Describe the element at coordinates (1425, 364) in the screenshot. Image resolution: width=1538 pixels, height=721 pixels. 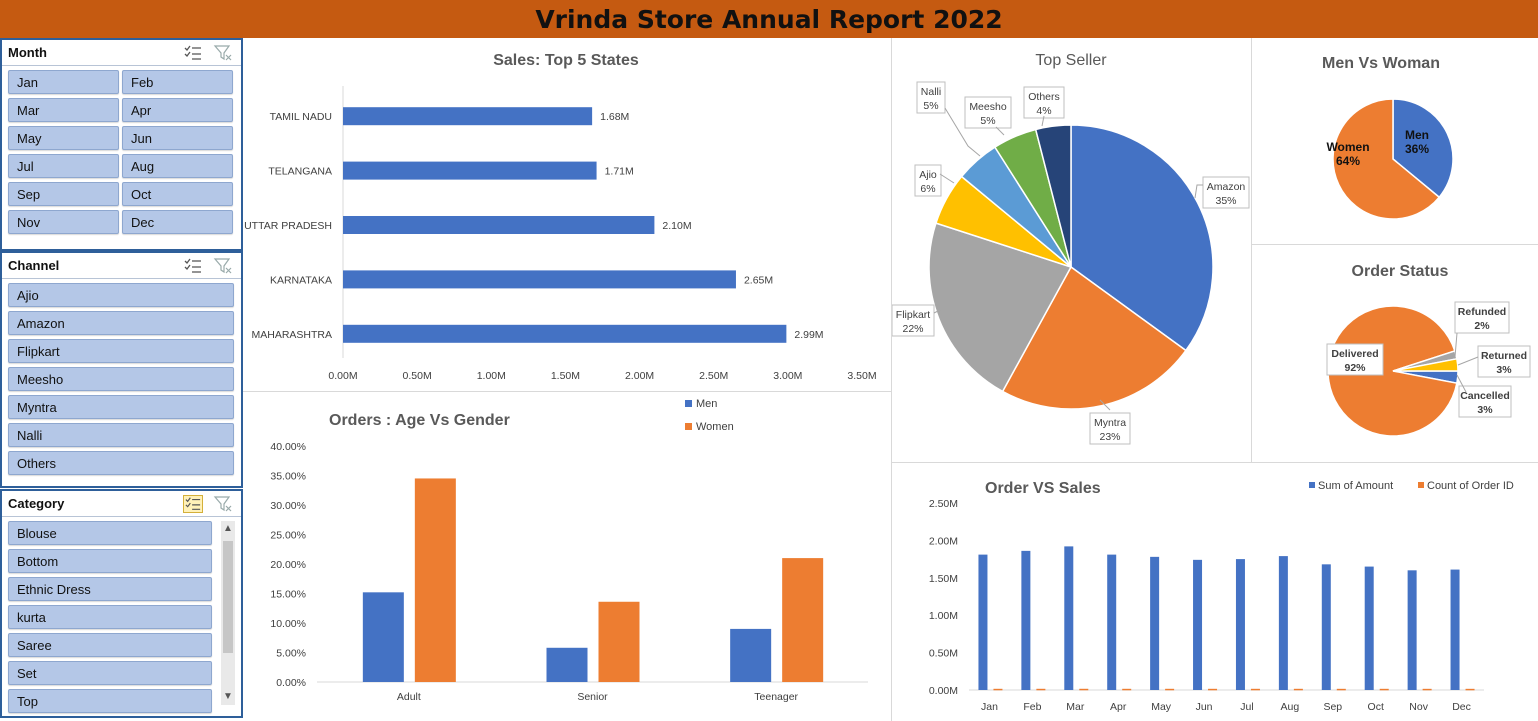
I see `pie-slice-returned` at that location.